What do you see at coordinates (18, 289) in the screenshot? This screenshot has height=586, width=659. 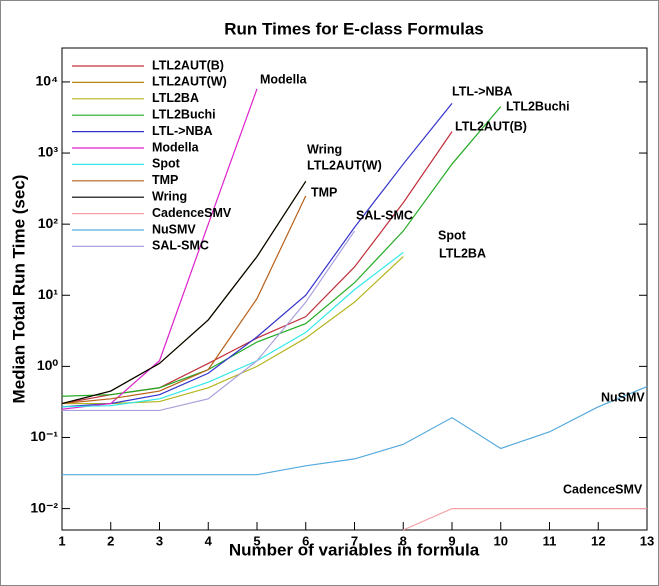 I see `y-axis-title: Median Total Run Time (sec)` at bounding box center [18, 289].